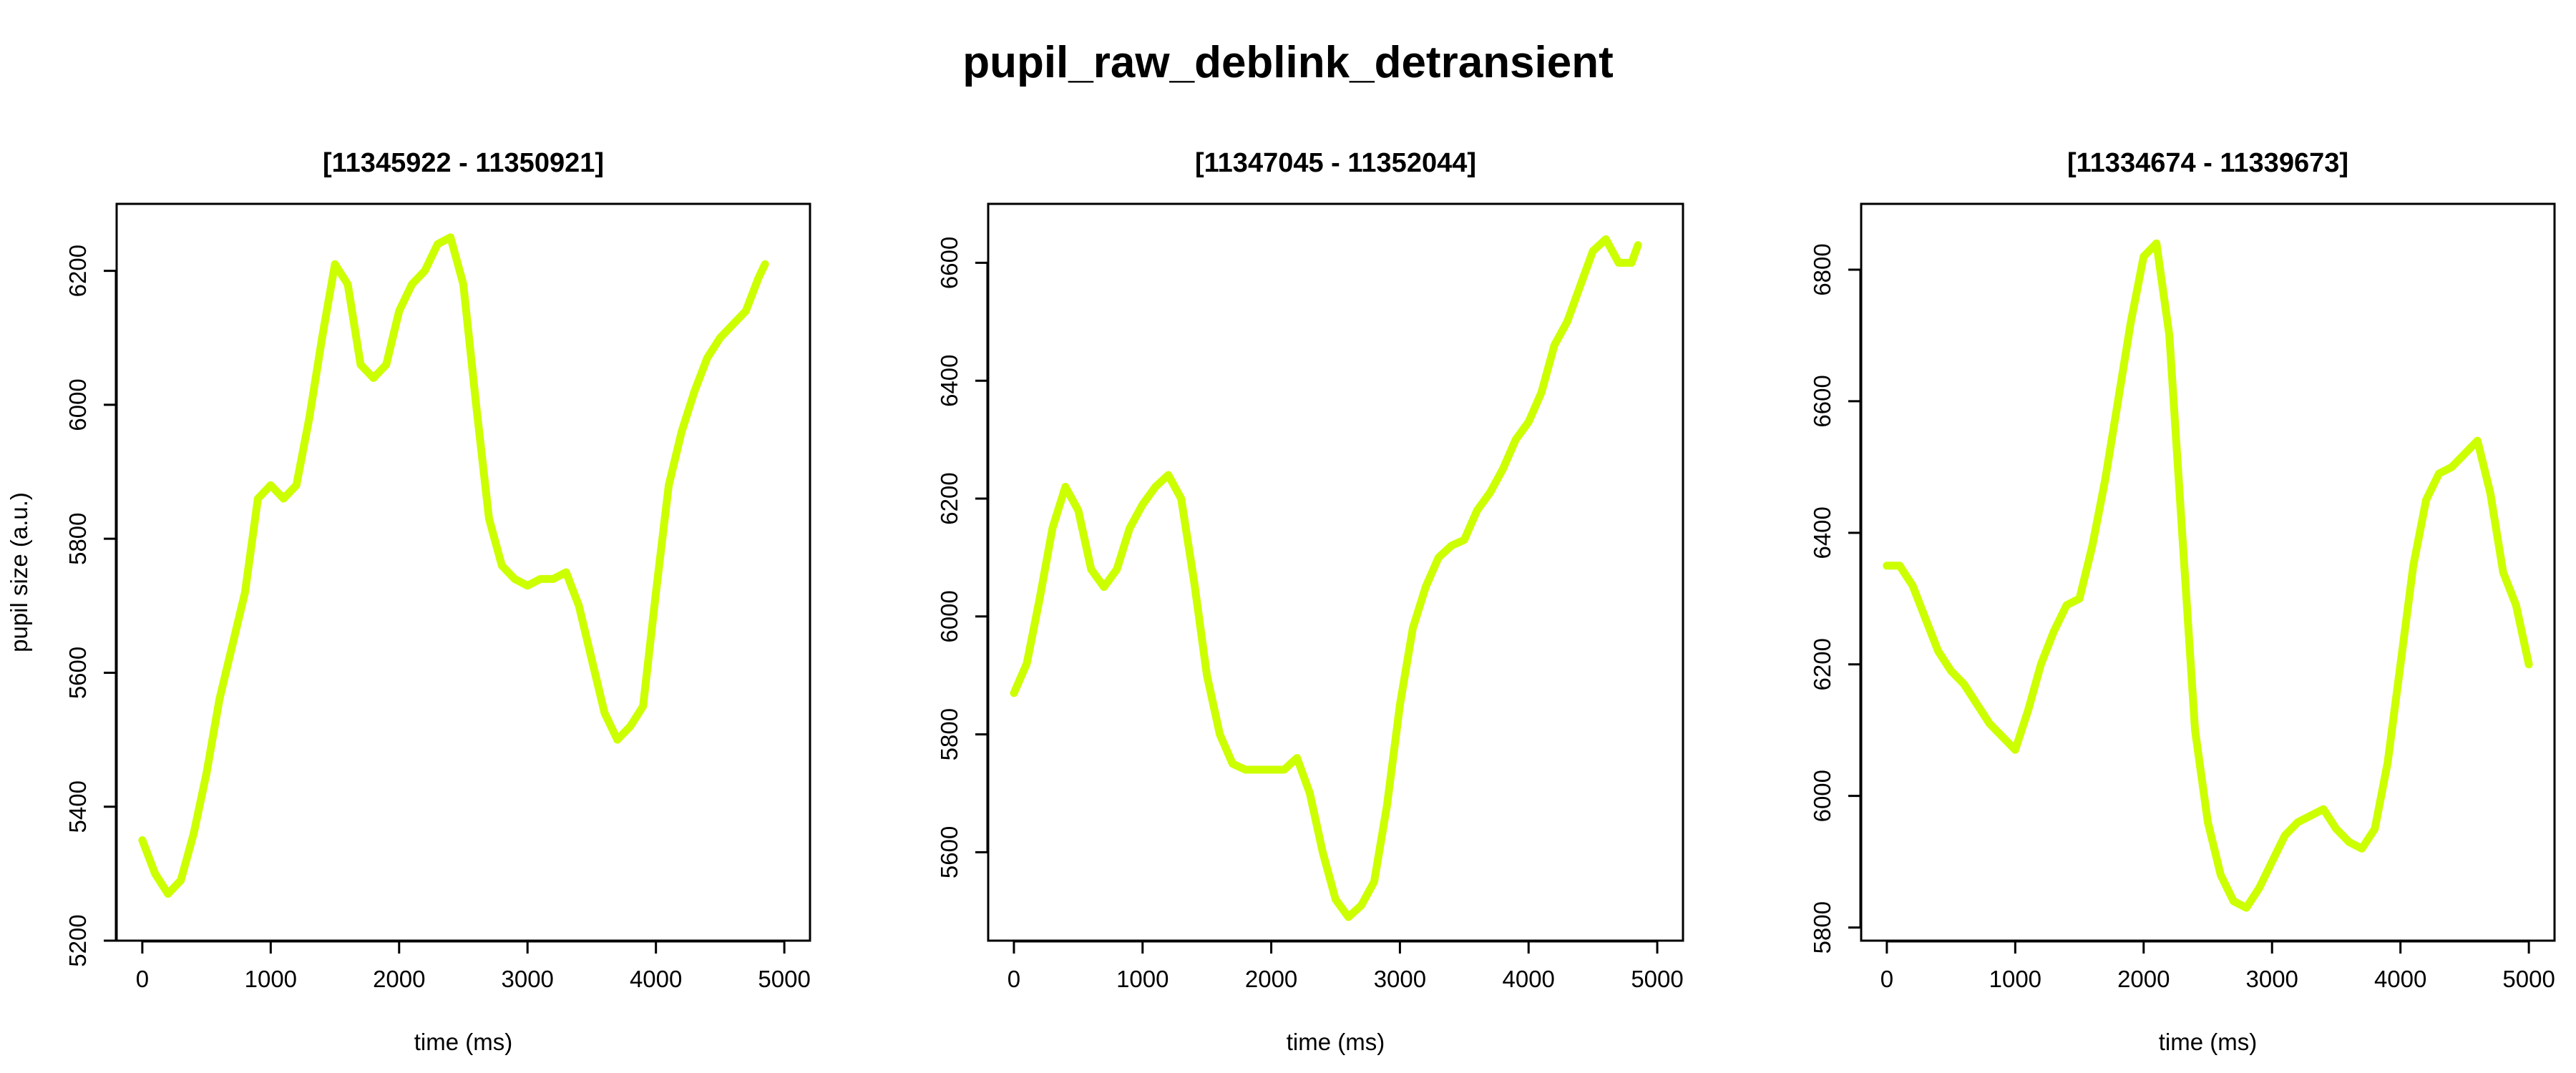 The image size is (2576, 1073). Describe the element at coordinates (19, 572) in the screenshot. I see `y-axis-label: pupil size (a.u.)` at that location.